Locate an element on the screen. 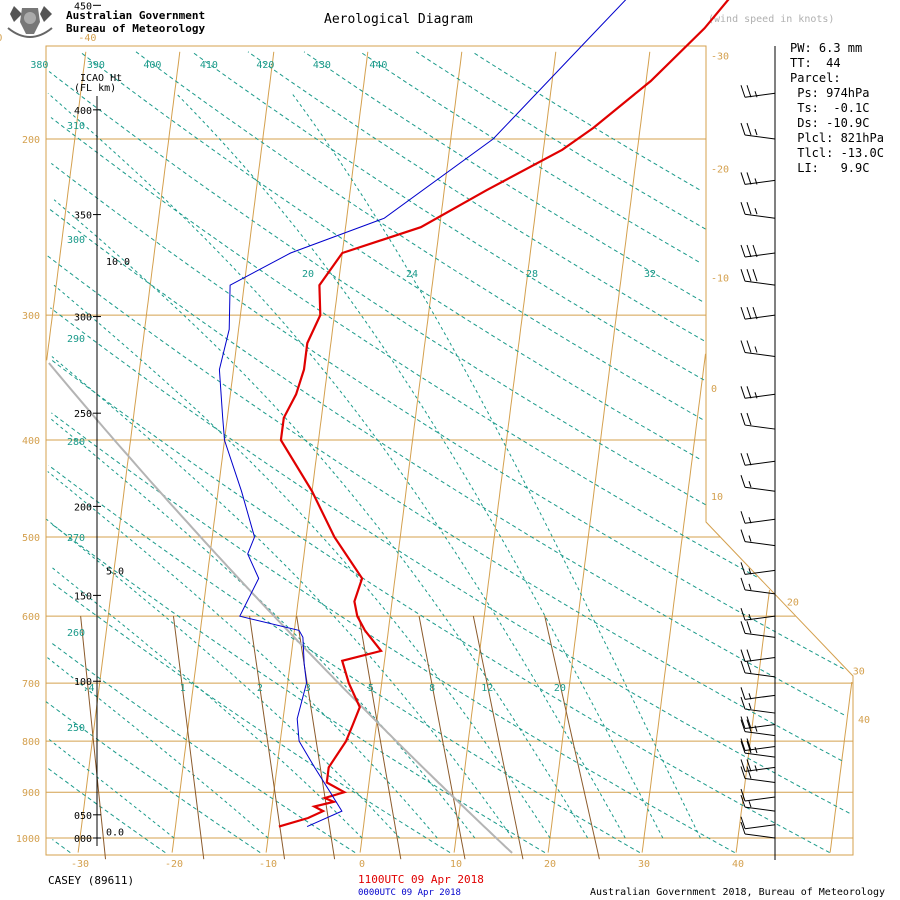  fl-tick-label: 350 is located at coordinates (83, 216).